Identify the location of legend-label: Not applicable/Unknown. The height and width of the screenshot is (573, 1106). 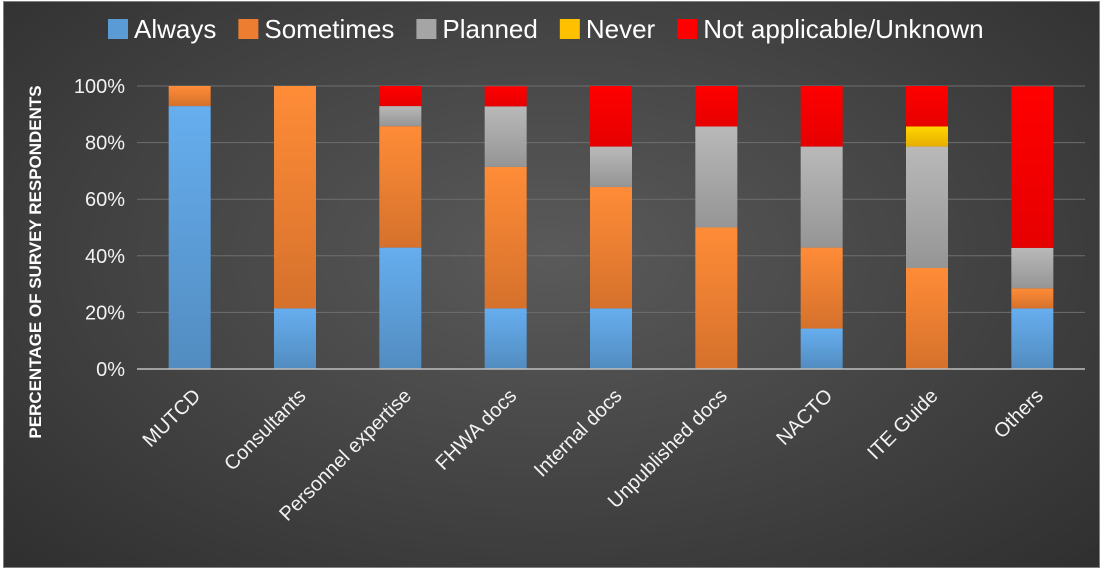
(843, 29).